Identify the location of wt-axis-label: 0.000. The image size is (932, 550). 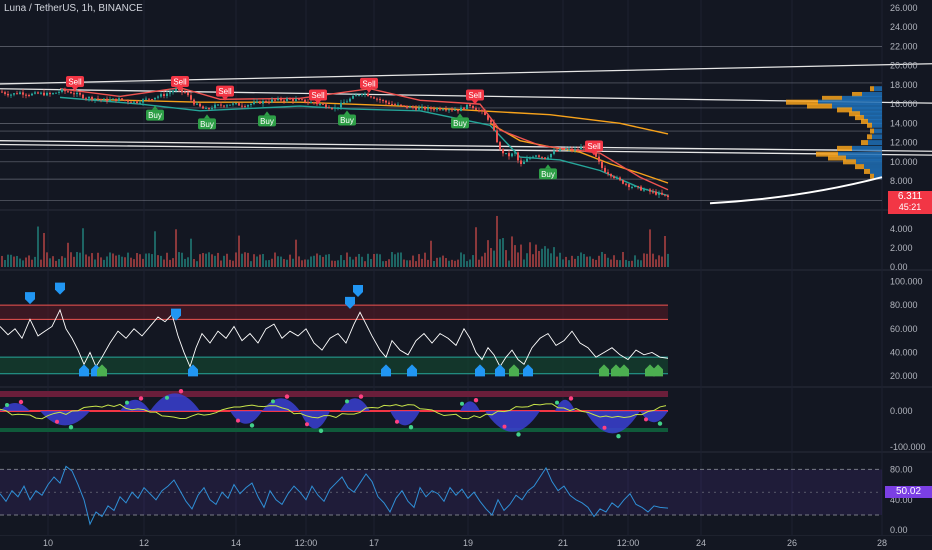
(901, 411).